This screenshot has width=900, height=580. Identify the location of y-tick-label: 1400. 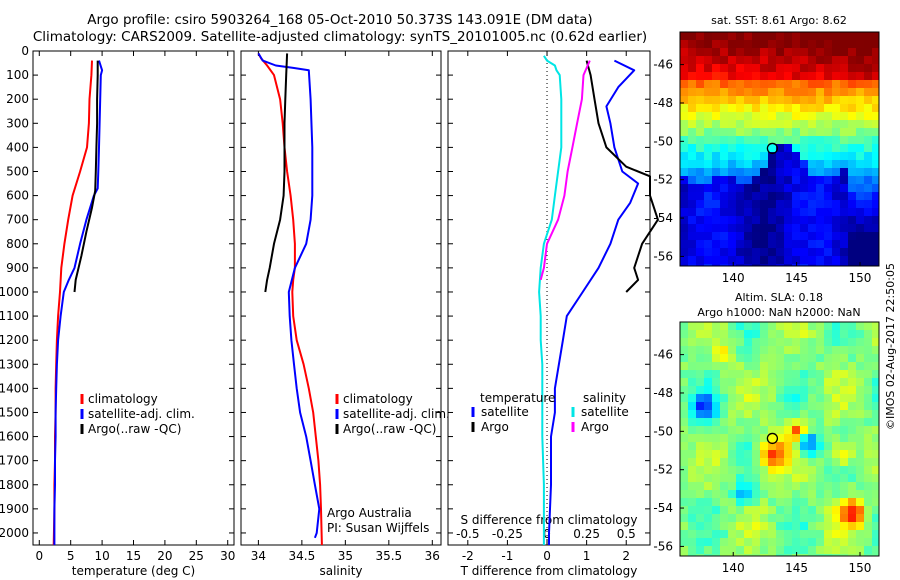
(14, 388).